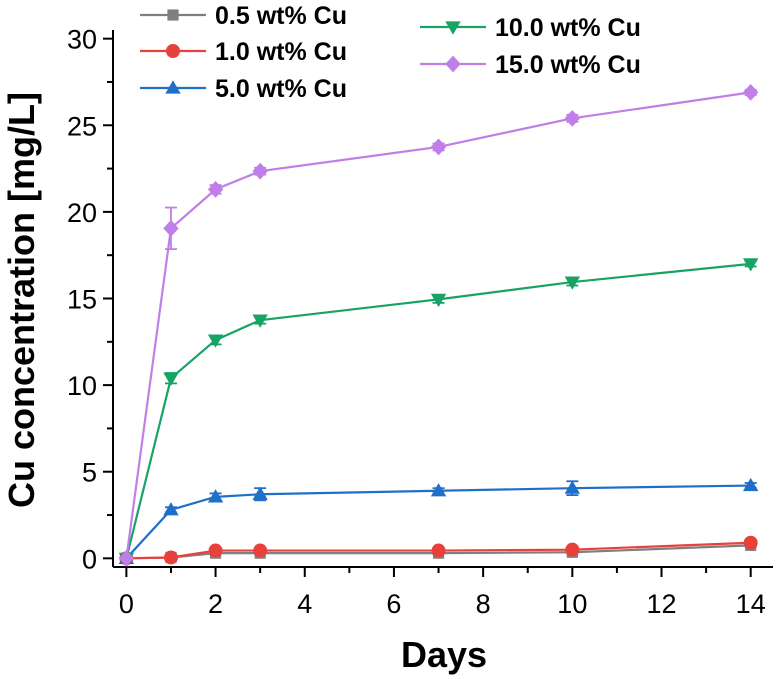 This screenshot has height=679, width=776. I want to click on legend-item-4: 15.0 wt% Cu, so click(530, 65).